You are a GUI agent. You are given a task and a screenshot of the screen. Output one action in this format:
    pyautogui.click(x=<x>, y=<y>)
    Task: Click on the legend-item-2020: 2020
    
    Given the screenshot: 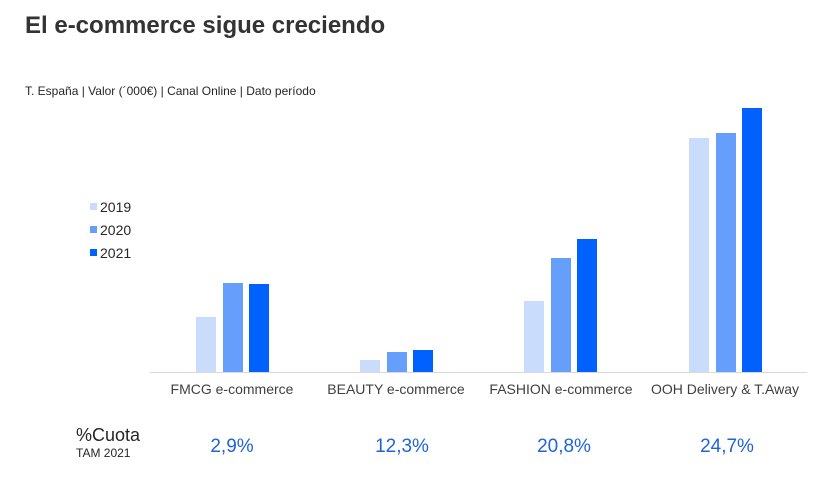 What is the action you would take?
    pyautogui.click(x=110, y=229)
    